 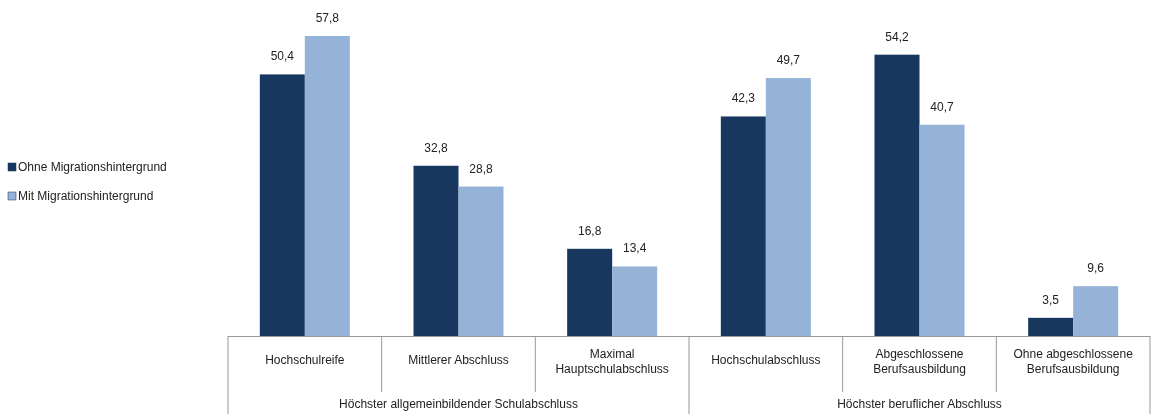 What do you see at coordinates (92, 167) in the screenshot?
I see `legend-label: Ohne Migrationshintergrund` at bounding box center [92, 167].